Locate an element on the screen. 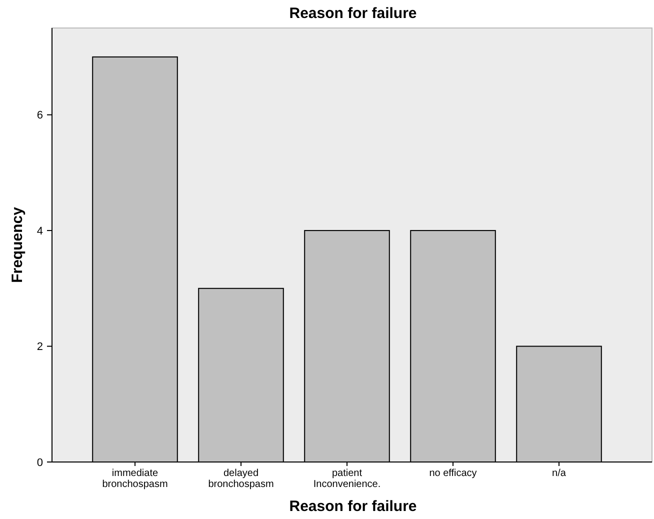 This screenshot has height=519, width=654. x-tick-label: delayed bronchospasm is located at coordinates (241, 479).